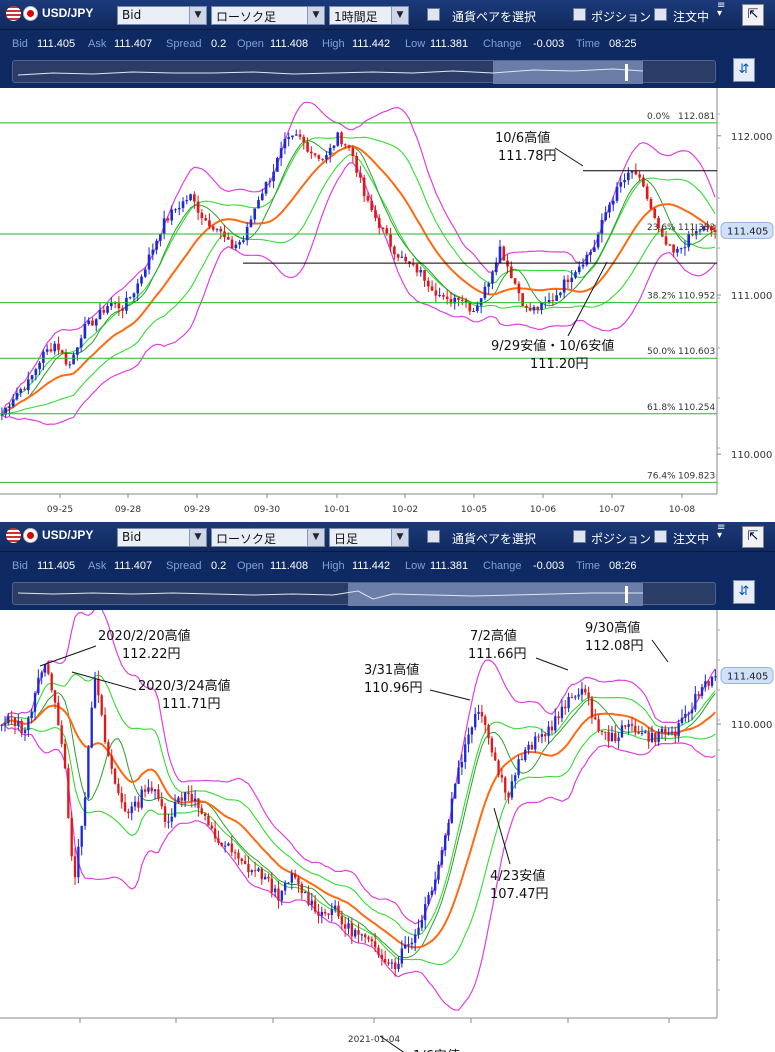  What do you see at coordinates (369, 15) in the screenshot?
I see `timeframe-select: 1時間足 ▼` at bounding box center [369, 15].